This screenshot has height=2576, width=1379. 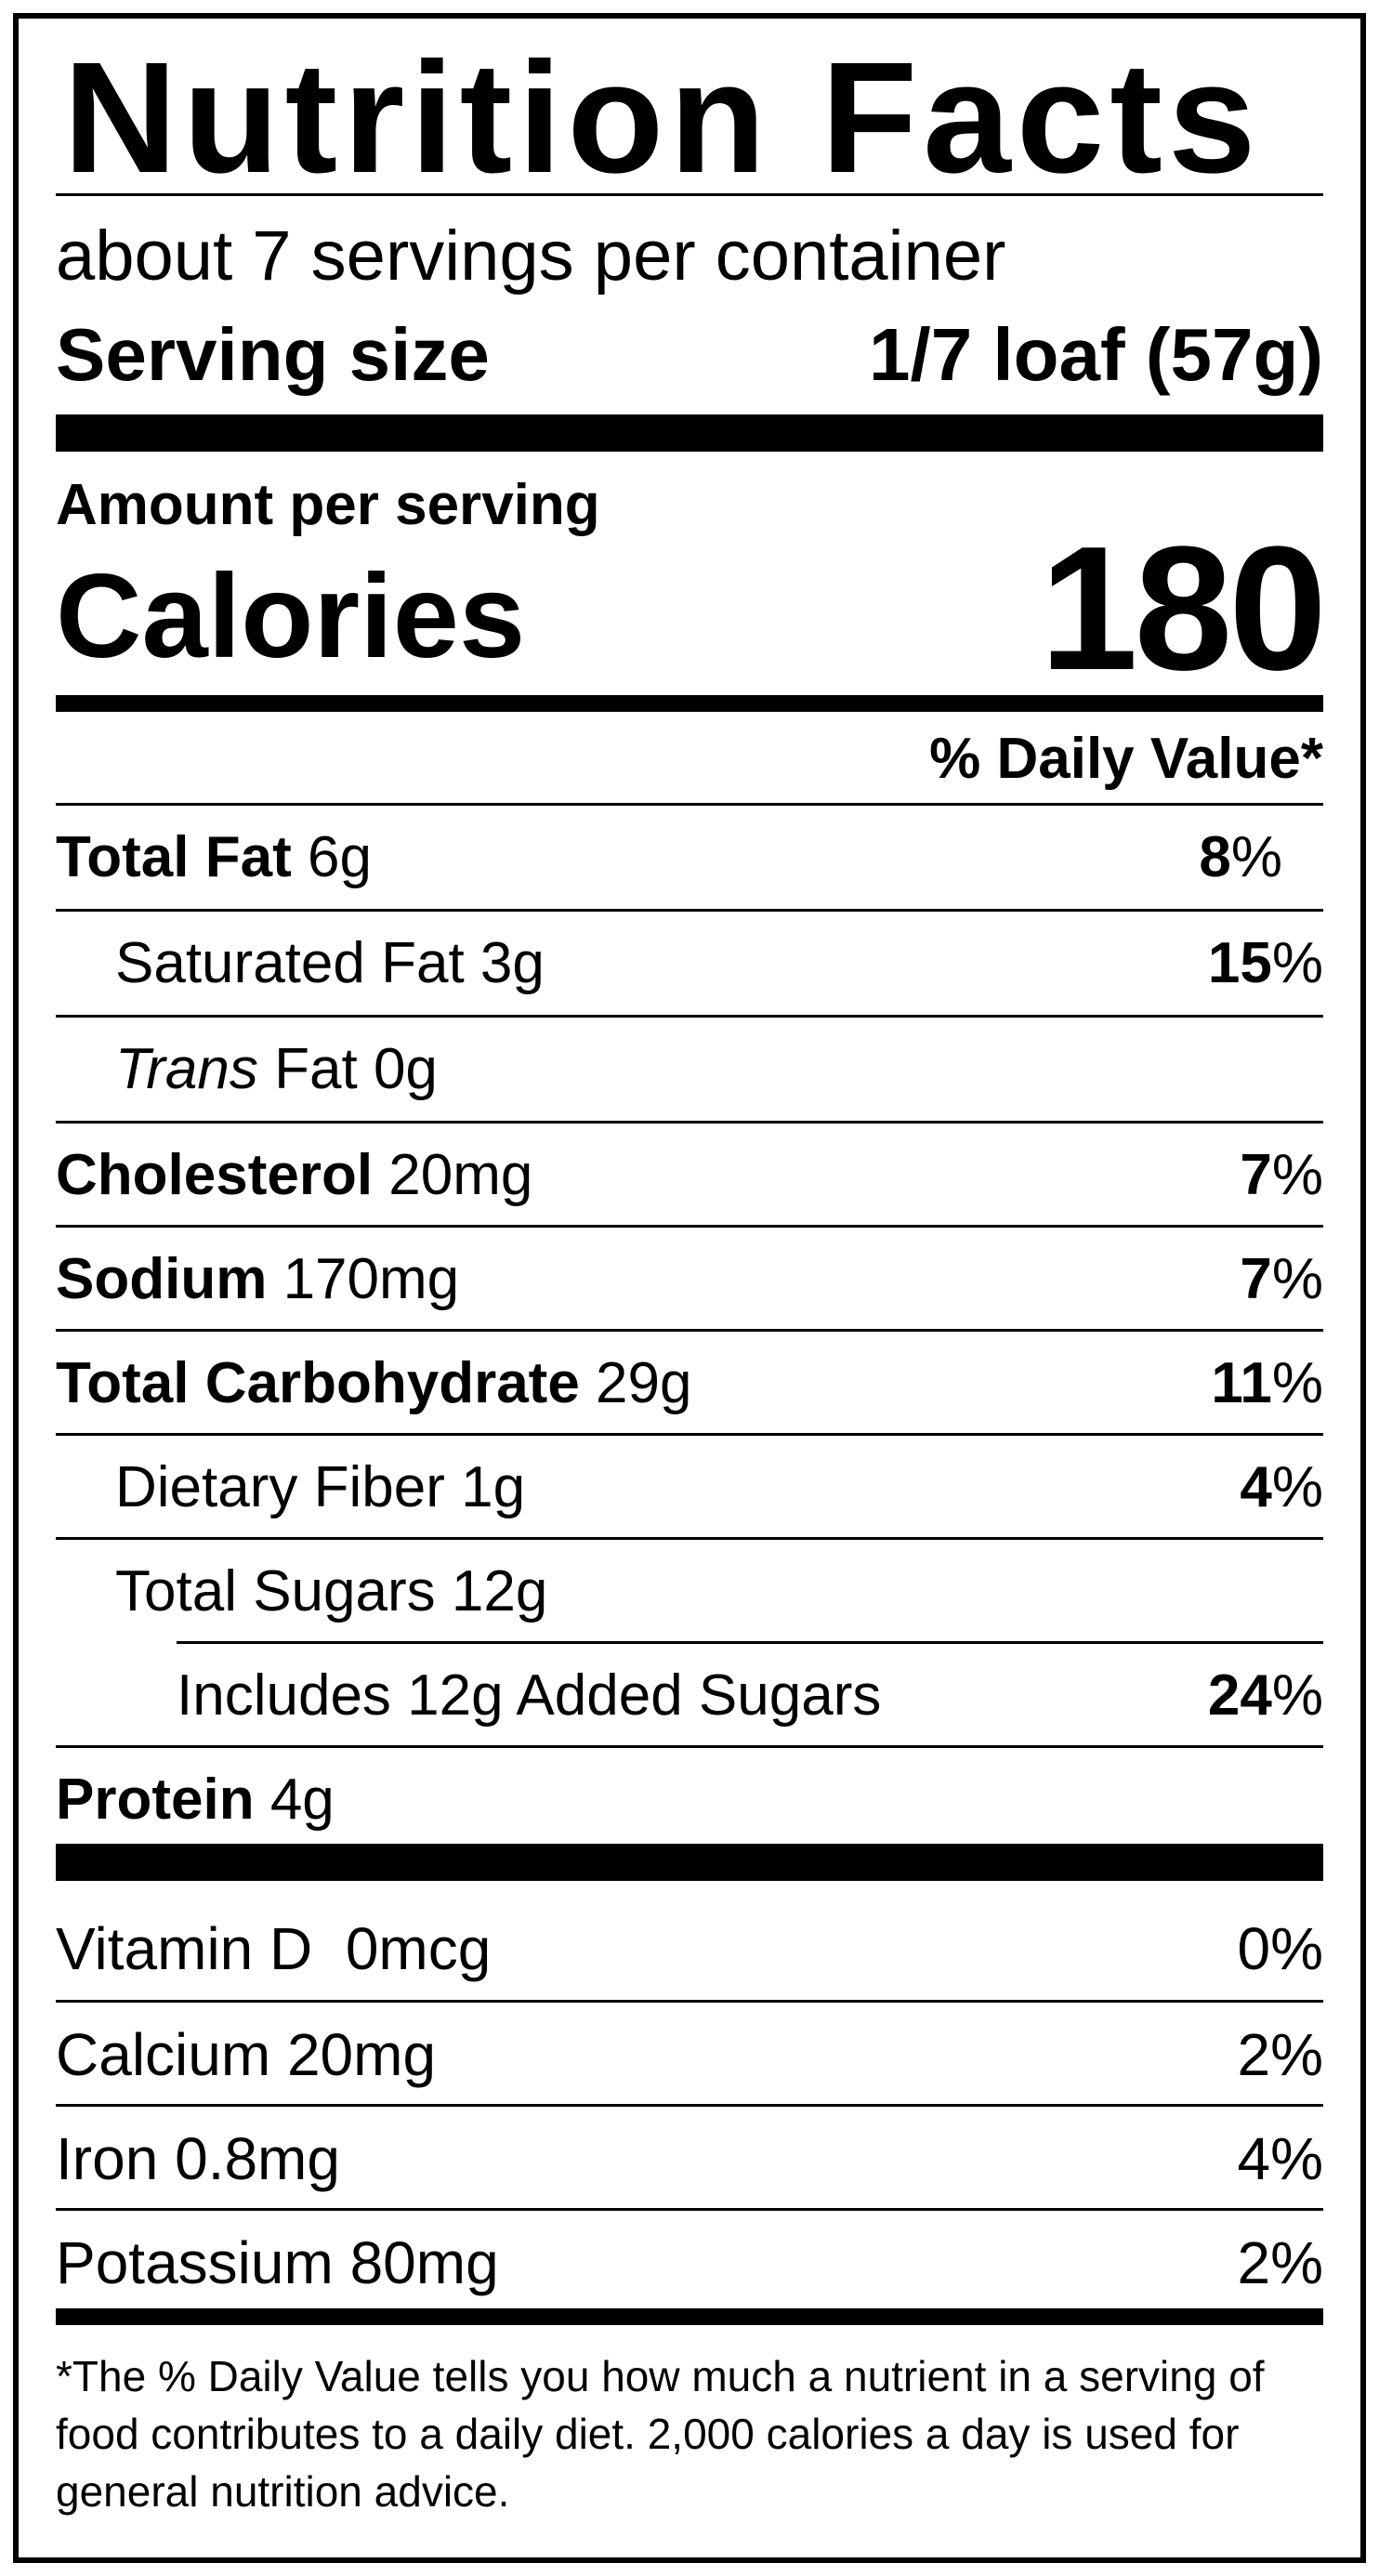 I want to click on nutrient-name: Saturated Fat, so click(x=290, y=963).